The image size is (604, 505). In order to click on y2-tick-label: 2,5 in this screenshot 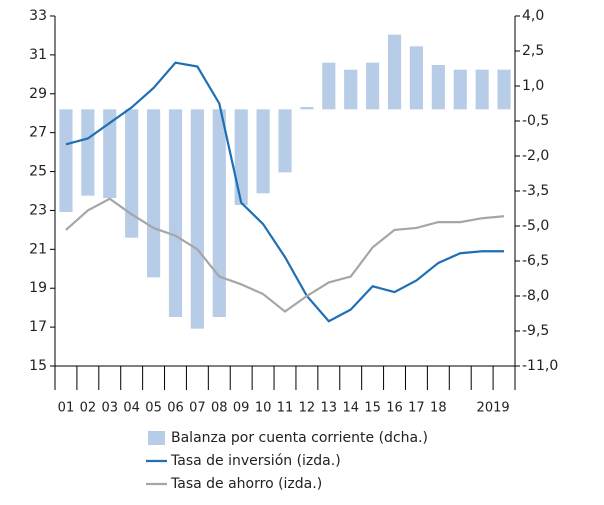, I will do `click(533, 51)`.